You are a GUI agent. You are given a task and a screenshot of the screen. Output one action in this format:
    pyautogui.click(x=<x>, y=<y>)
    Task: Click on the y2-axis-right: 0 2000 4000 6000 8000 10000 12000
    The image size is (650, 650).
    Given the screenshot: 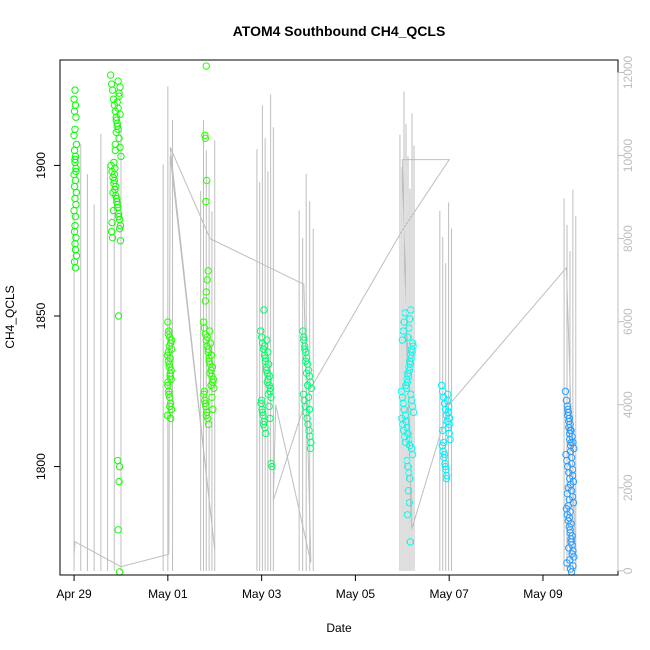 What is the action you would take?
    pyautogui.click(x=626, y=314)
    